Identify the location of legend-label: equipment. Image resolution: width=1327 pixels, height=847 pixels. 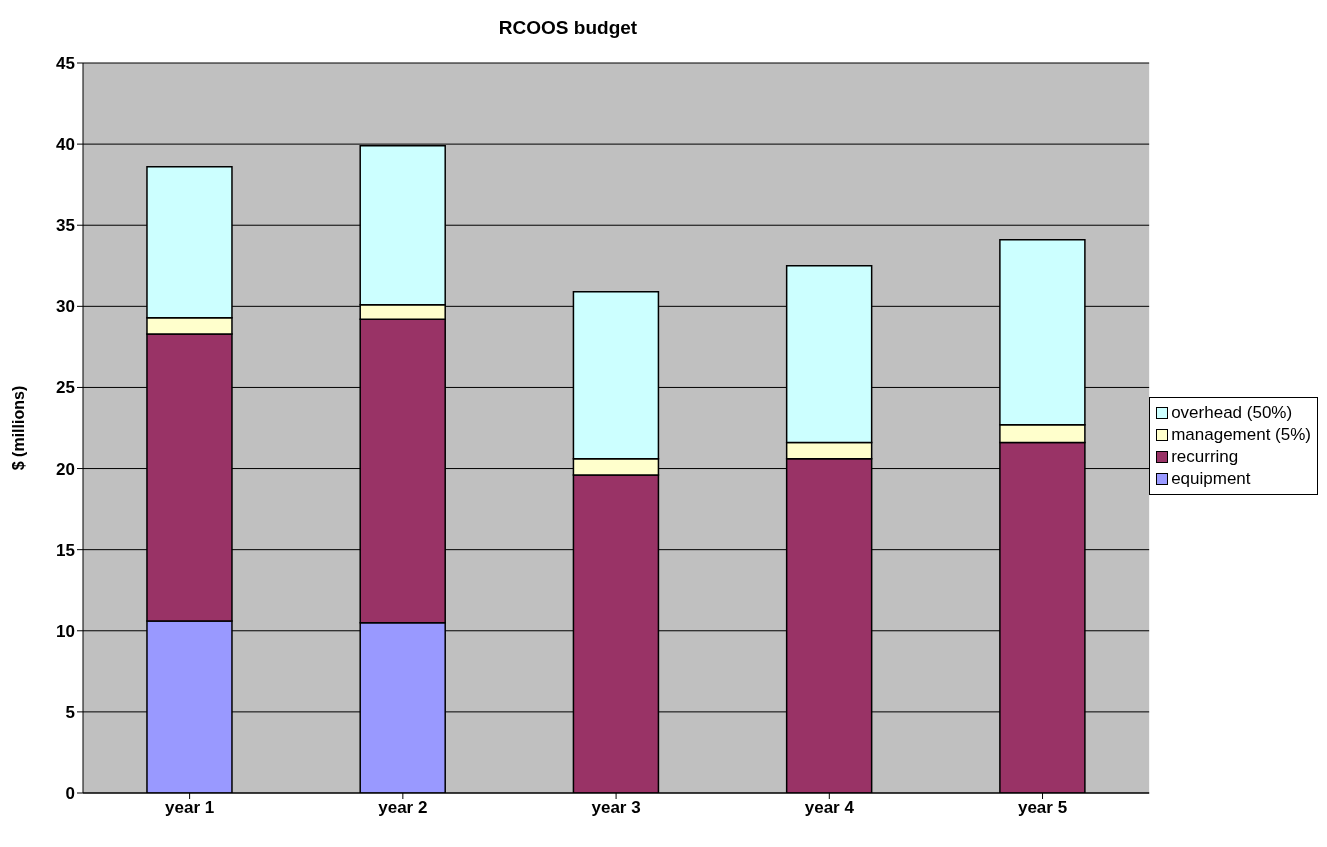
(1211, 478).